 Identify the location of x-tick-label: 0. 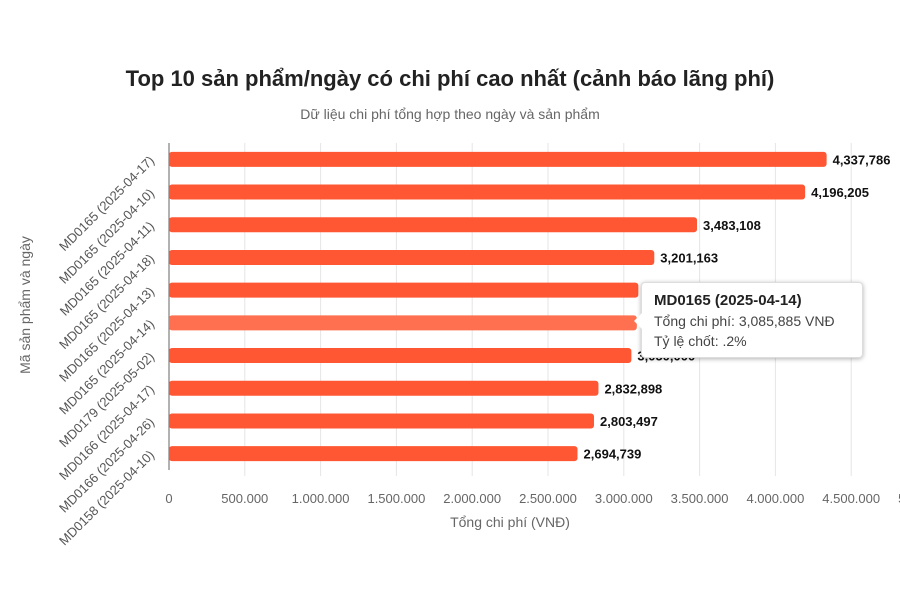
(168, 498).